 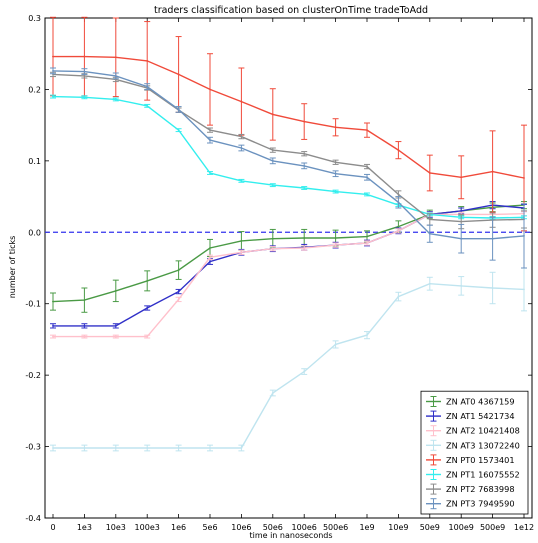 What do you see at coordinates (483, 445) in the screenshot?
I see `legend-label: ZN AT3 13072240` at bounding box center [483, 445].